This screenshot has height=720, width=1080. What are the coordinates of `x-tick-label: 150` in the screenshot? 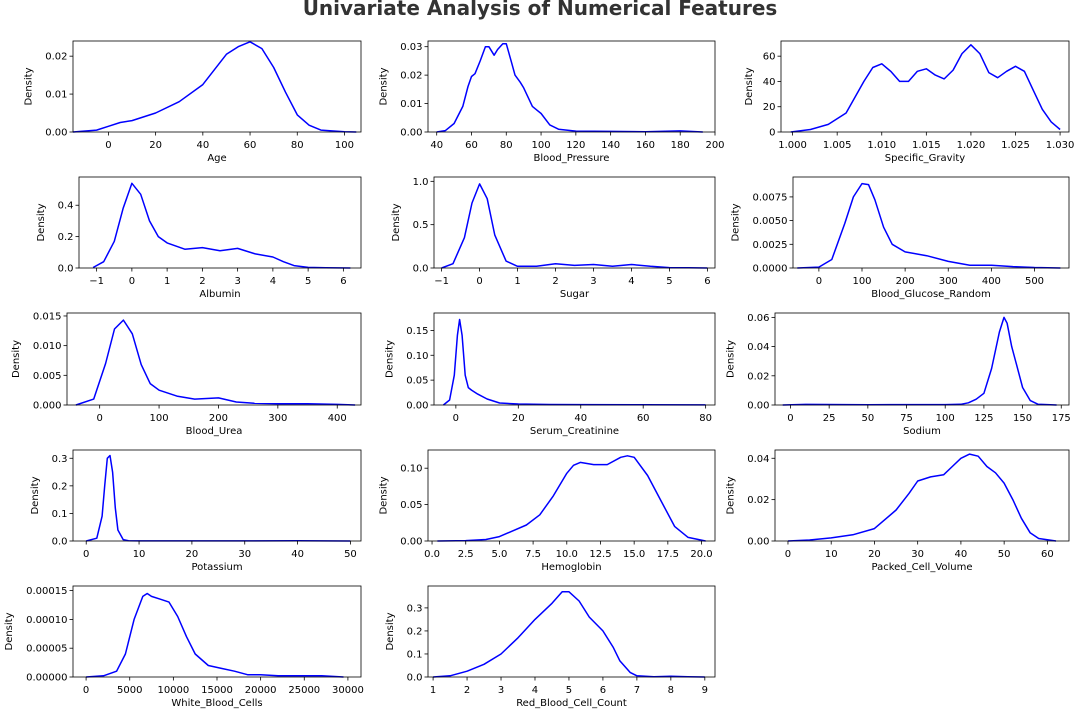 It's located at (1022, 418).